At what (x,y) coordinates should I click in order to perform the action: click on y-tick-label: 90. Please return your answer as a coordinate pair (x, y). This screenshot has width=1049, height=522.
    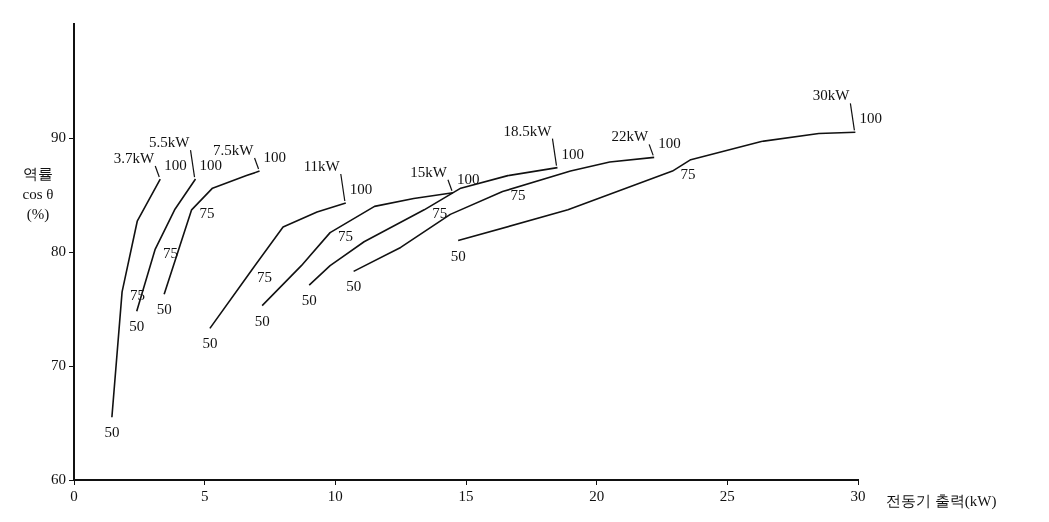
    Looking at the image, I should click on (58, 136).